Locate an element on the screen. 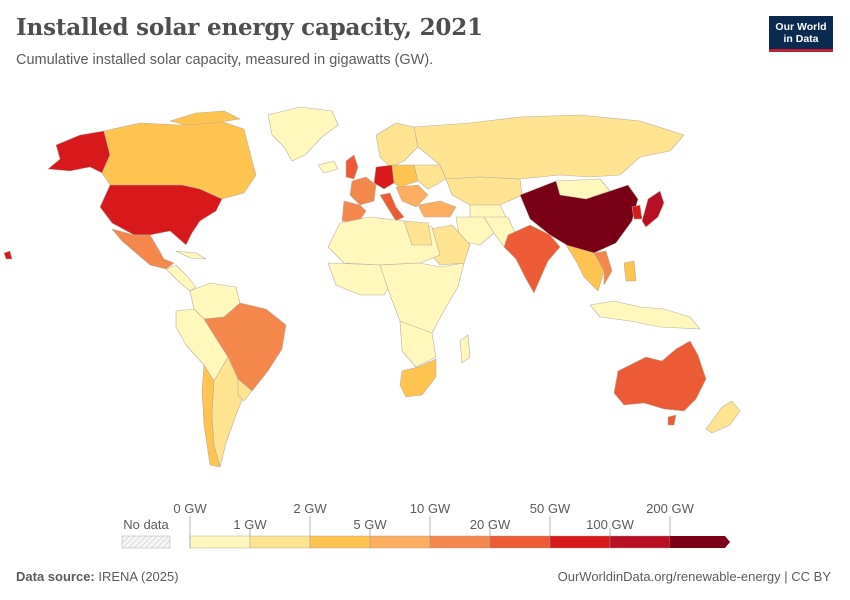  country-kazakhstan is located at coordinates (484, 191).